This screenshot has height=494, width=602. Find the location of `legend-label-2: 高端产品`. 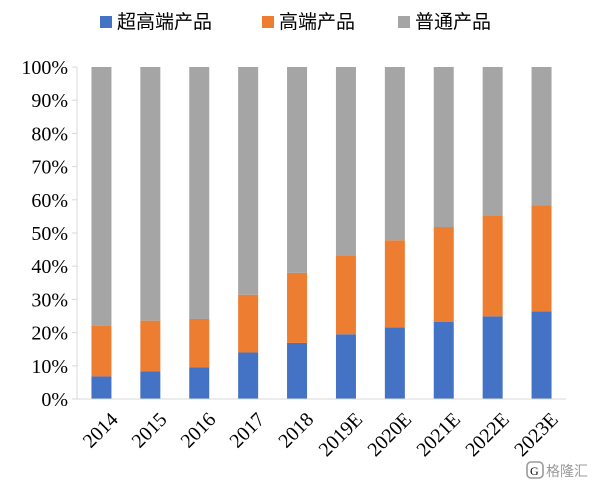

legend-label-2: 高端产品 is located at coordinates (317, 22).